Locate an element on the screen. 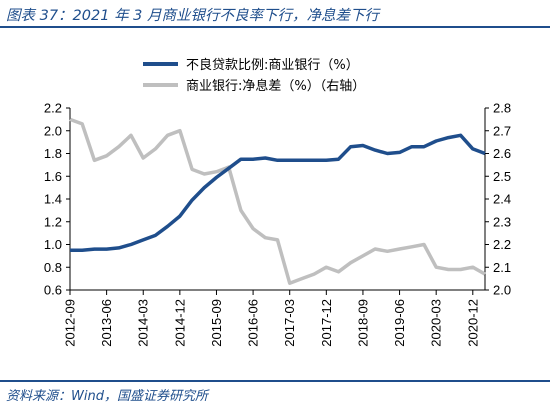 The height and width of the screenshot is (408, 550). x-tick-label: 2013-06 is located at coordinates (106, 323).